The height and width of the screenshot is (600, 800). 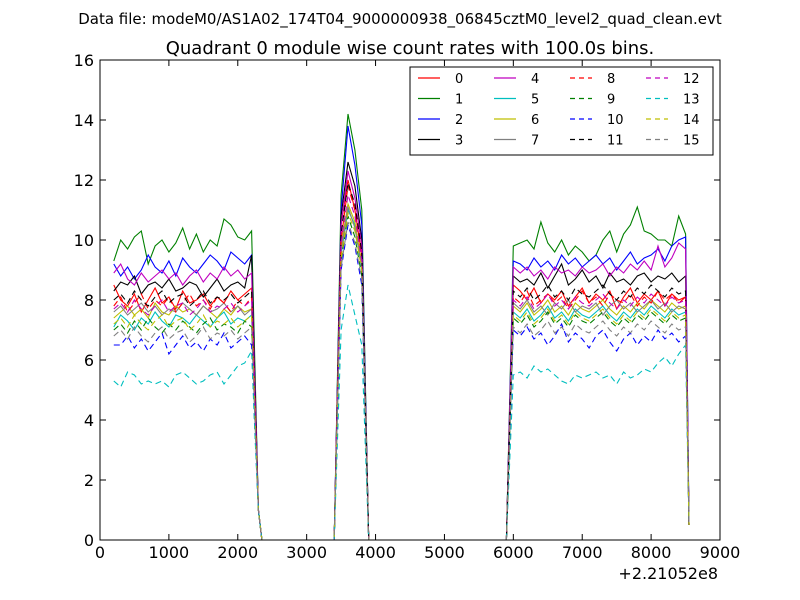 I want to click on y-tick-label: 12, so click(x=84, y=180).